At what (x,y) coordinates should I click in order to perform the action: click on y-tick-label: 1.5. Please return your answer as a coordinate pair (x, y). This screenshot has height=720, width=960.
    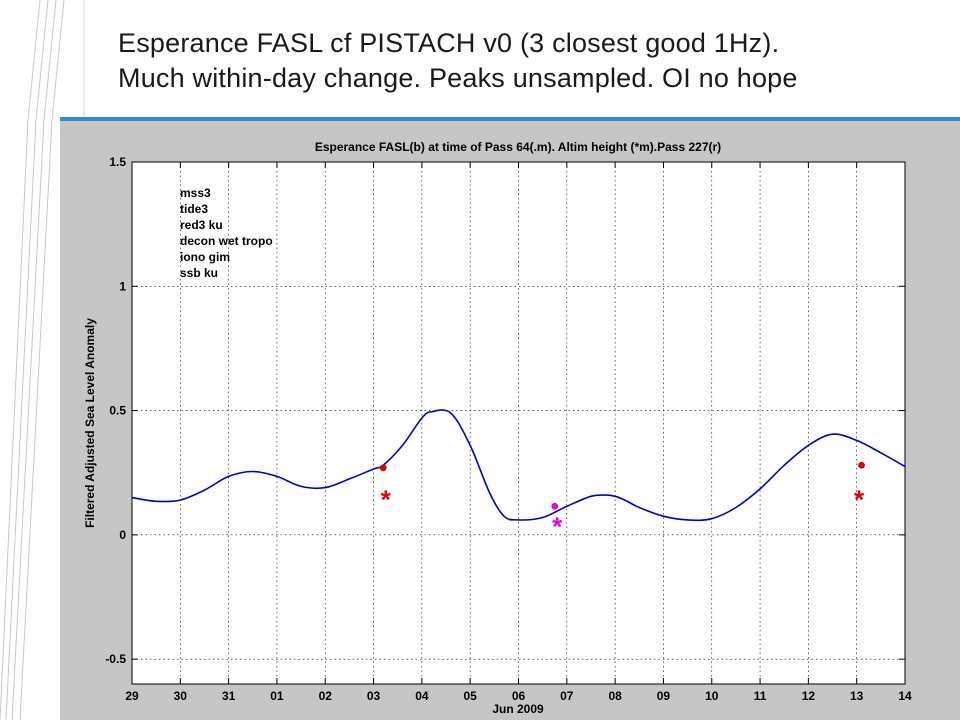
    Looking at the image, I should click on (117, 162).